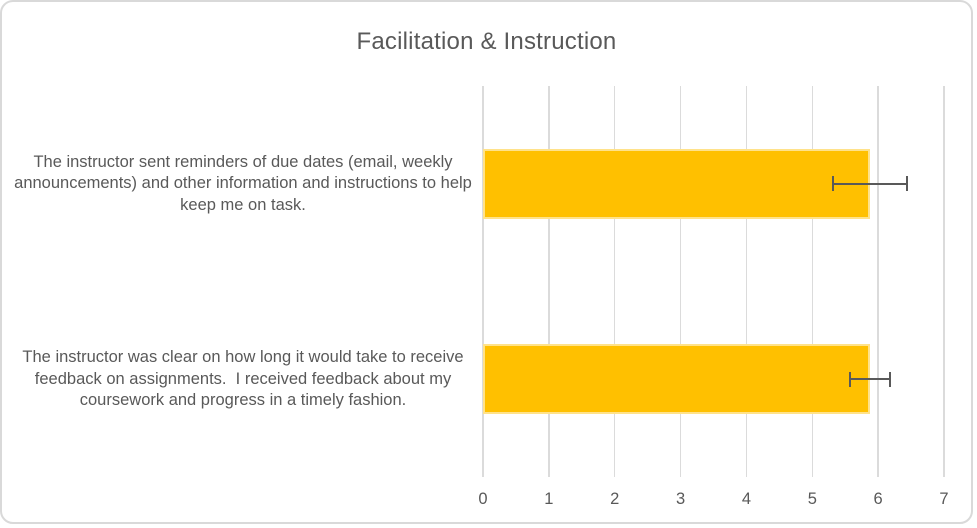  I want to click on x-tick-label: 5, so click(812, 499).